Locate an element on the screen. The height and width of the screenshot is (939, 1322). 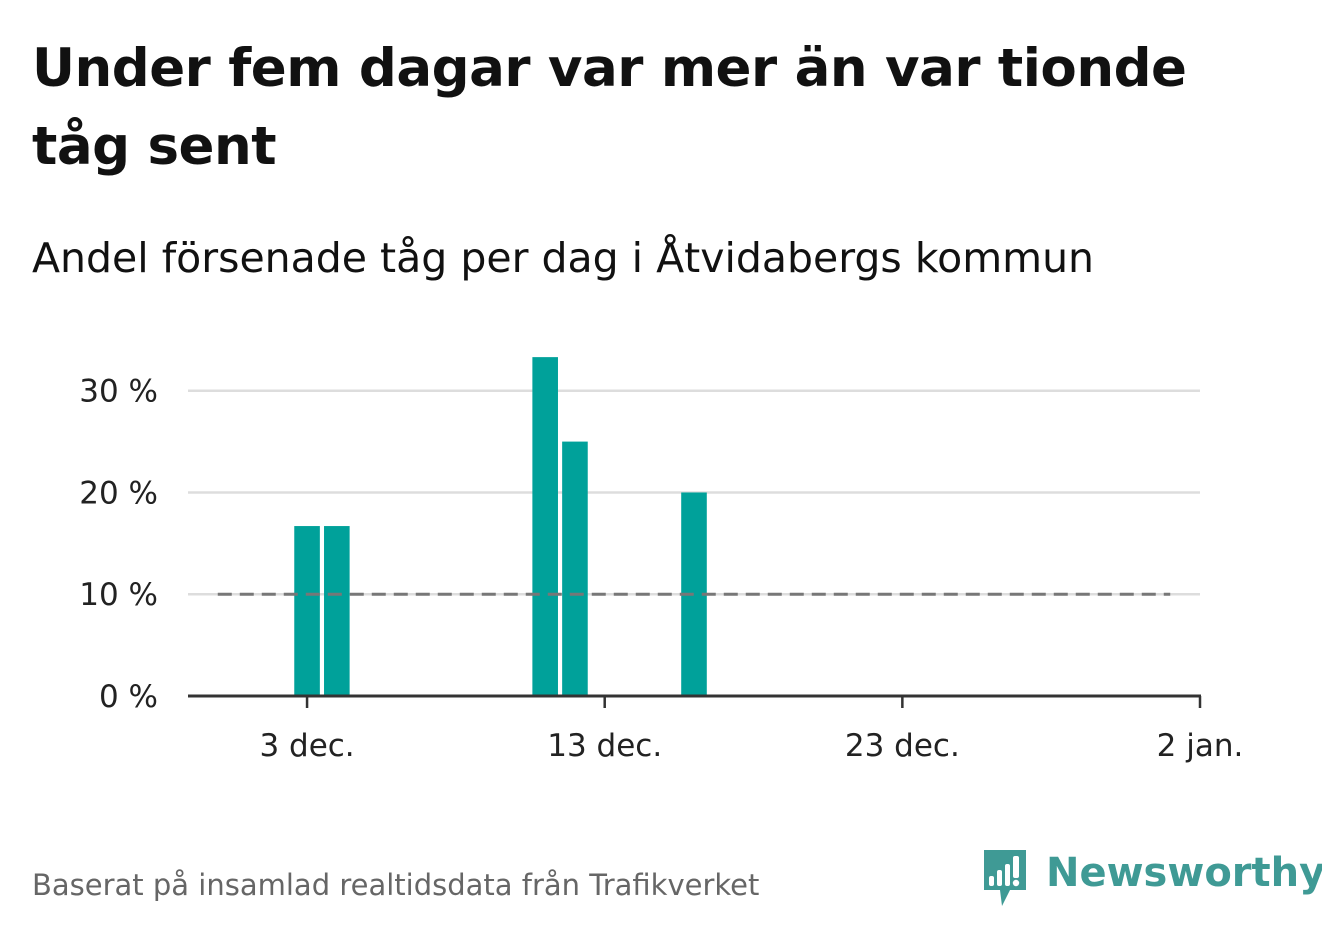
x-tick-labels: 3 dec. 13 dec. 23 dec. 2 jan. is located at coordinates (751, 746).